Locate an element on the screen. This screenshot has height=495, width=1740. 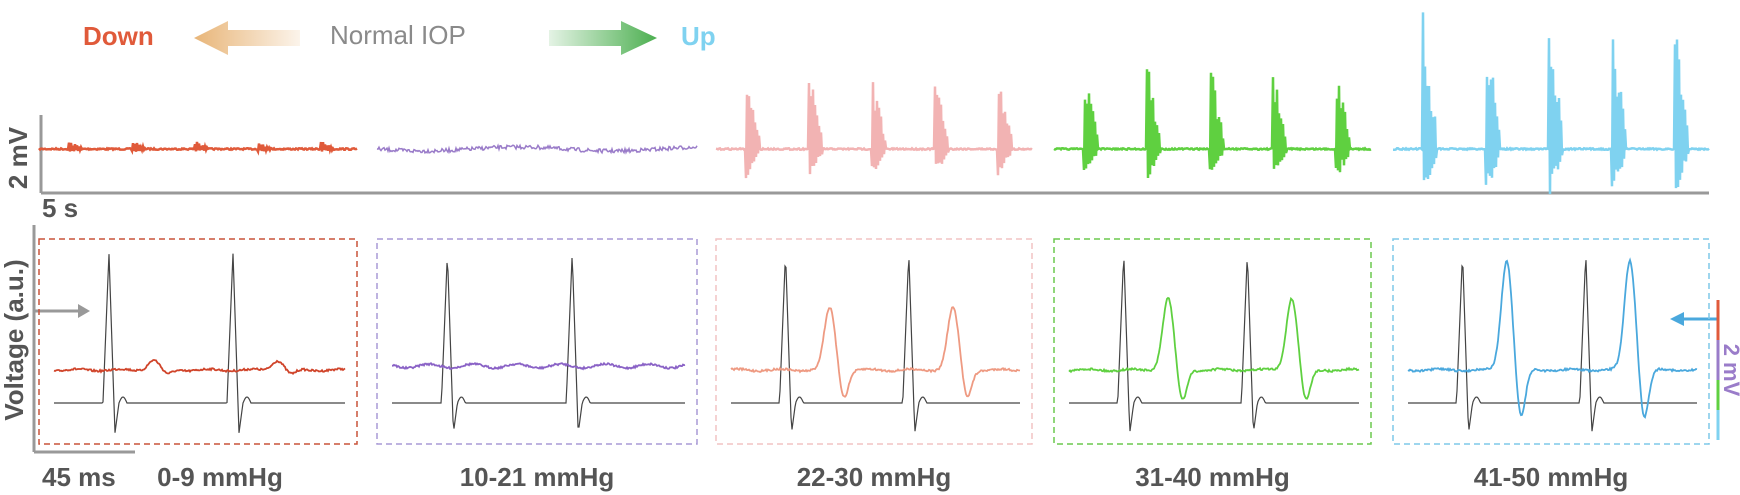
legend-down: Down is located at coordinates (118, 36).